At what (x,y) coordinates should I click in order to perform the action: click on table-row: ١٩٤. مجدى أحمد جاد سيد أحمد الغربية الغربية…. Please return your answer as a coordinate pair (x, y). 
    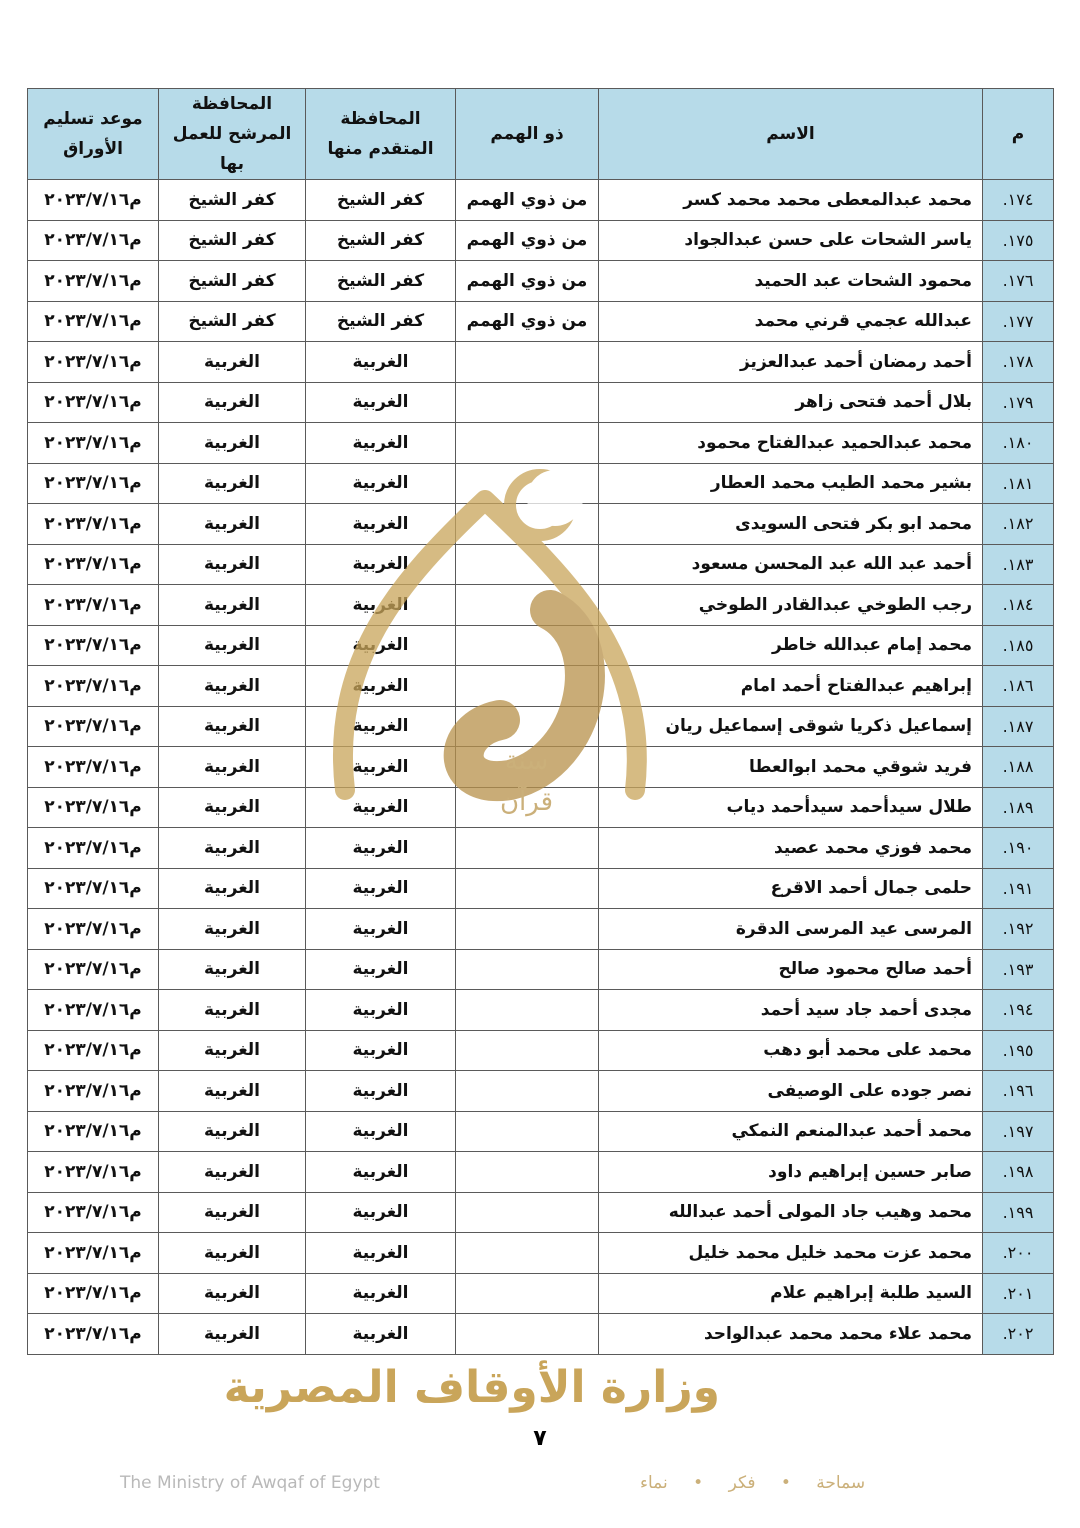
    Looking at the image, I should click on (540, 1010).